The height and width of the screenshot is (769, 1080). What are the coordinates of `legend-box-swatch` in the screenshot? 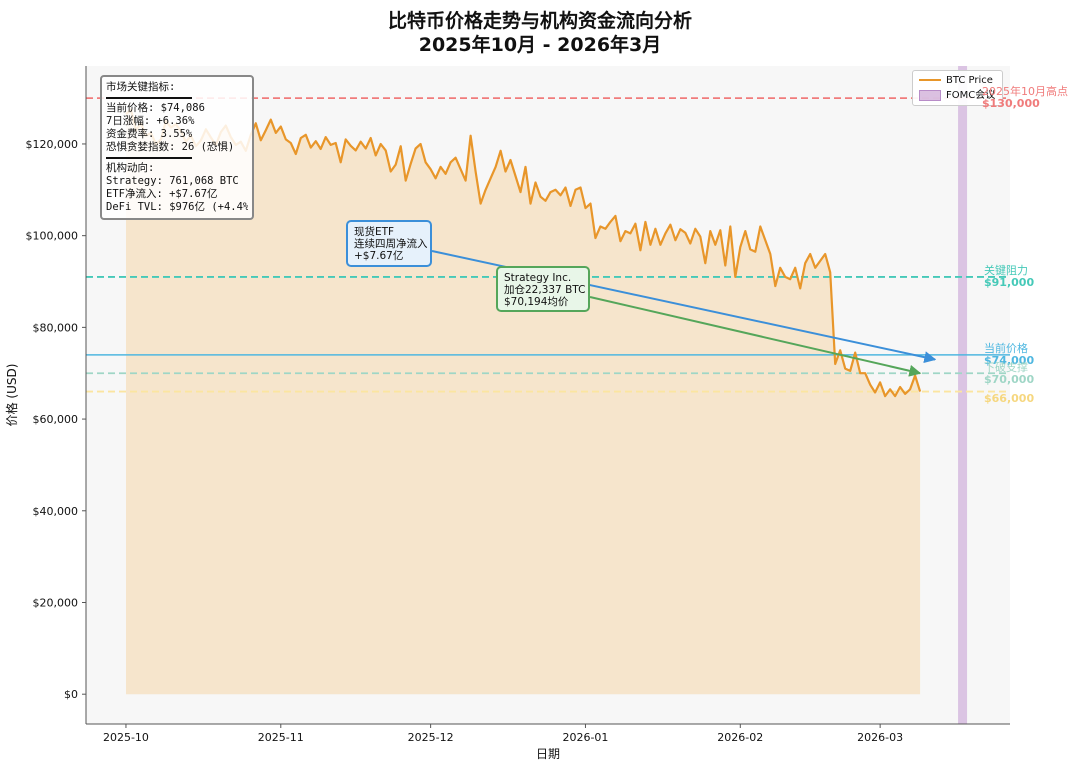 It's located at (930, 95).